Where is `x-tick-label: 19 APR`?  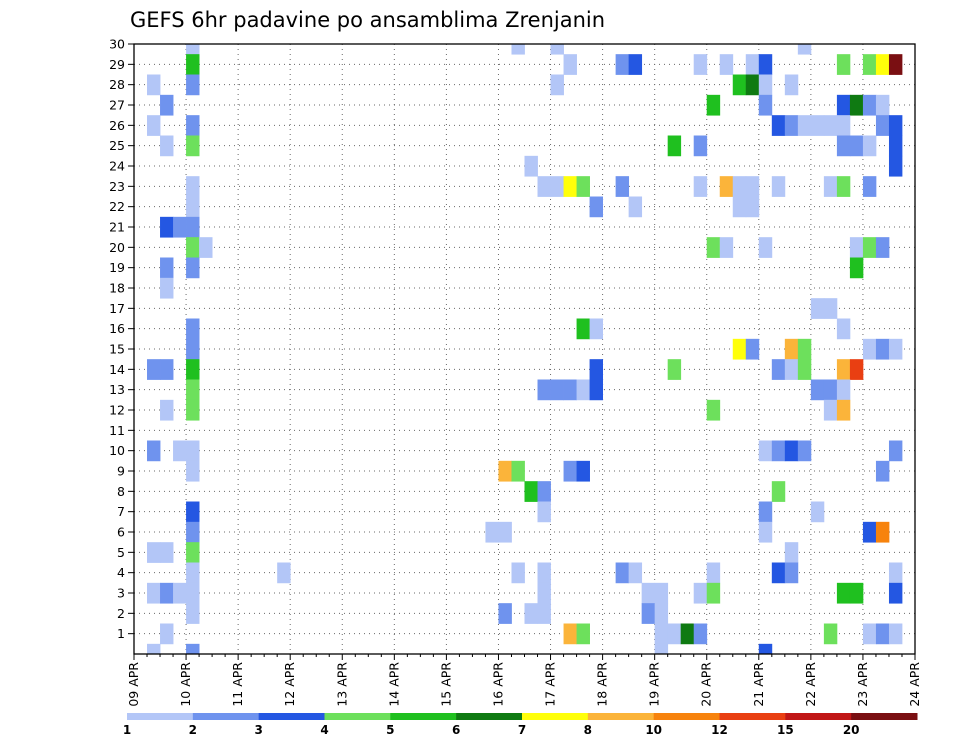 x-tick-label: 19 APR is located at coordinates (654, 684).